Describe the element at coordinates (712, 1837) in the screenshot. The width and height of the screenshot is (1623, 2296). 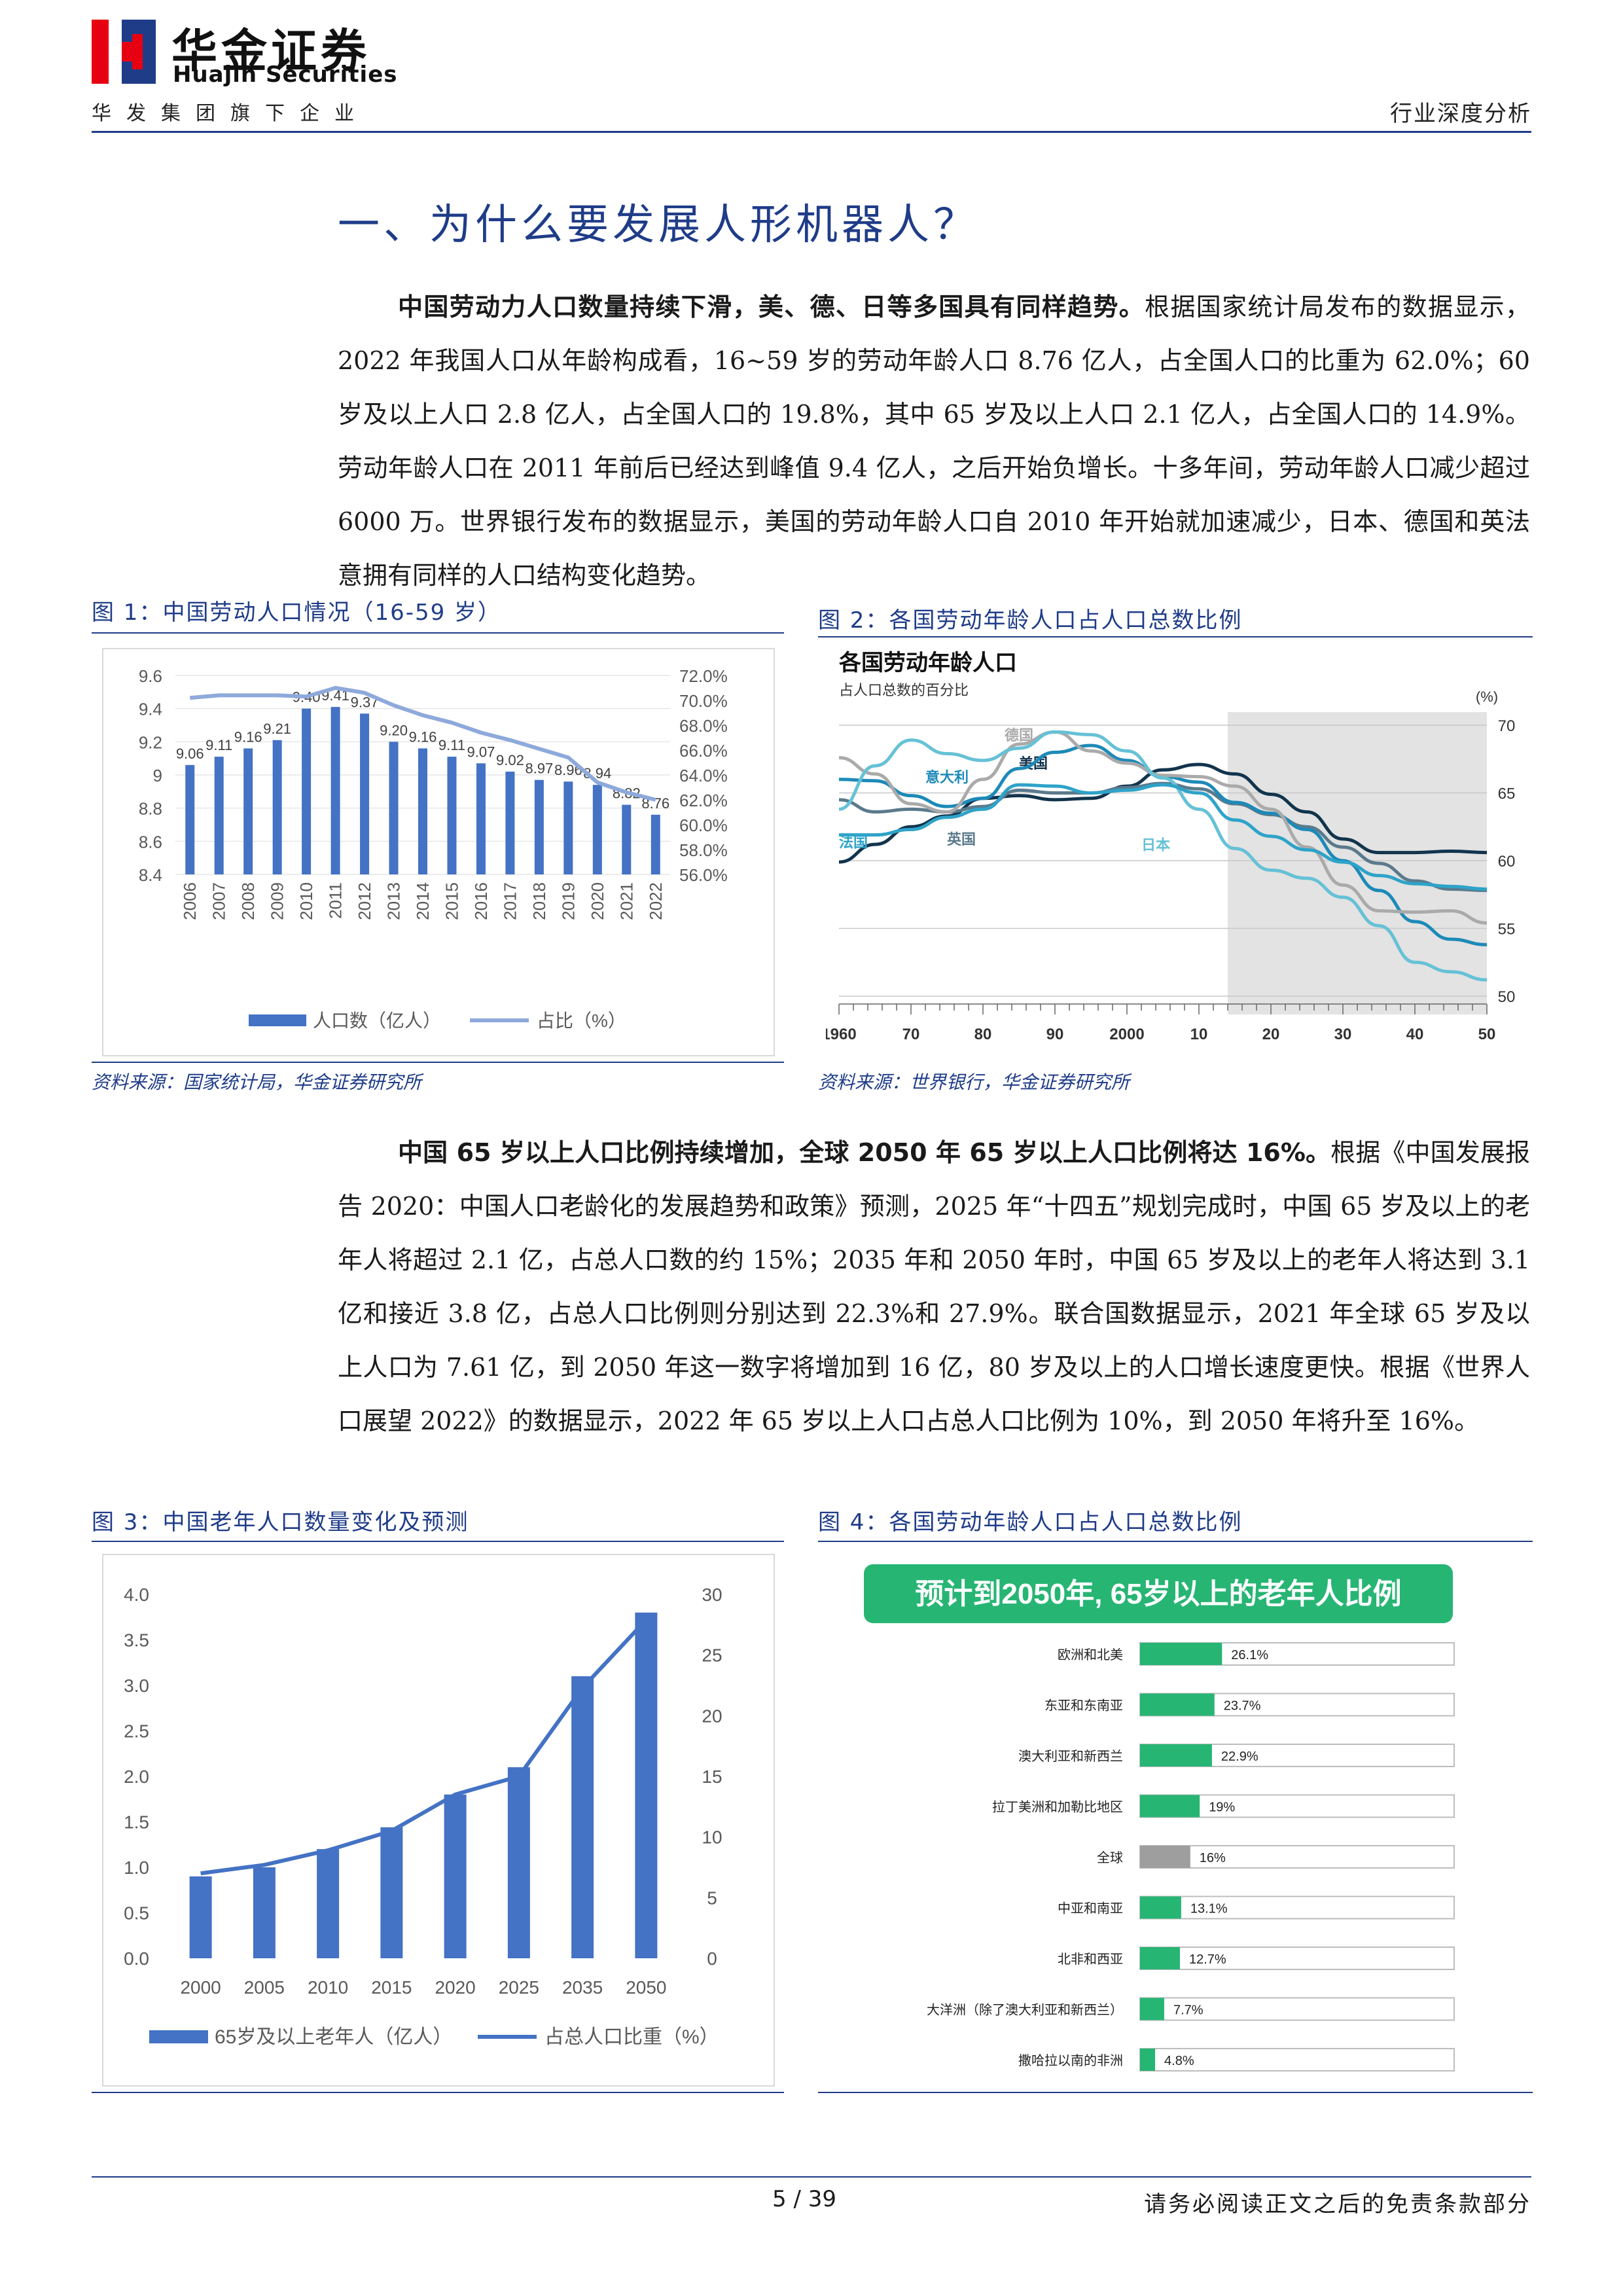
I see `y2-tick-label: 10` at that location.